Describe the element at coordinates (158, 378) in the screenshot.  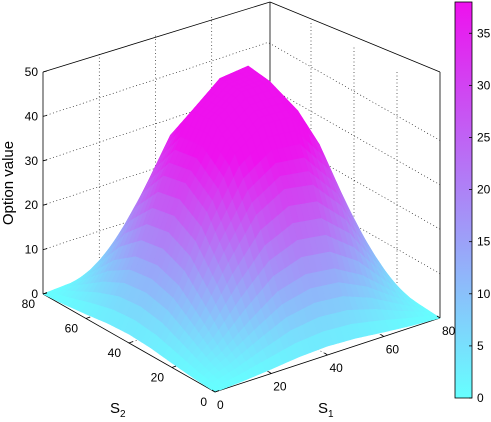
I see `s2-tick-label: 20` at that location.